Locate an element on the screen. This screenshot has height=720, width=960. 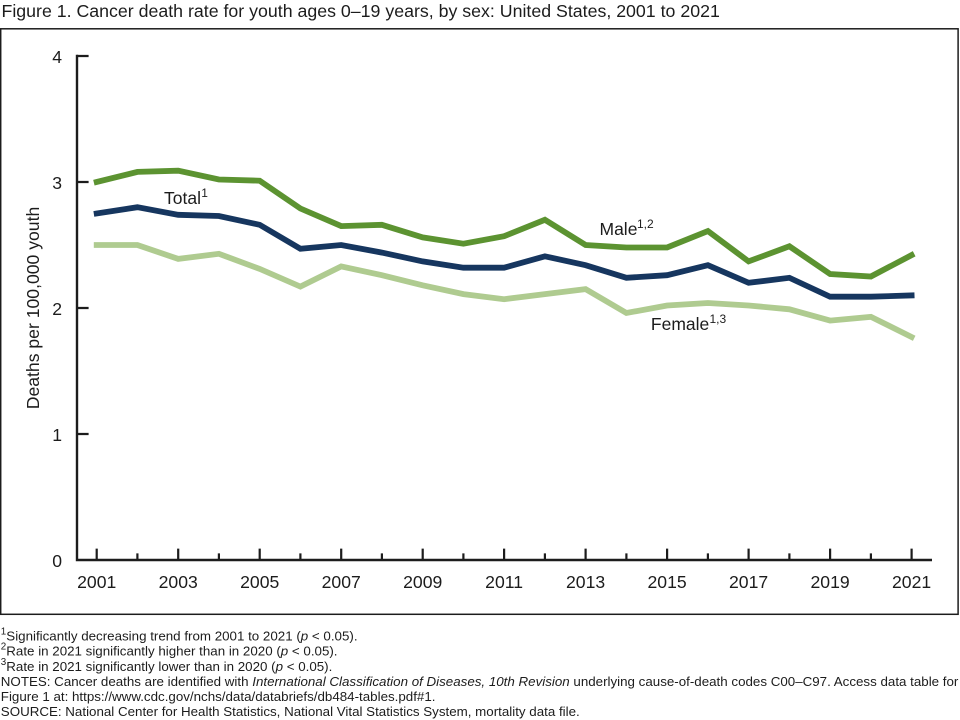
svg-text: 2009 is located at coordinates (422, 582).